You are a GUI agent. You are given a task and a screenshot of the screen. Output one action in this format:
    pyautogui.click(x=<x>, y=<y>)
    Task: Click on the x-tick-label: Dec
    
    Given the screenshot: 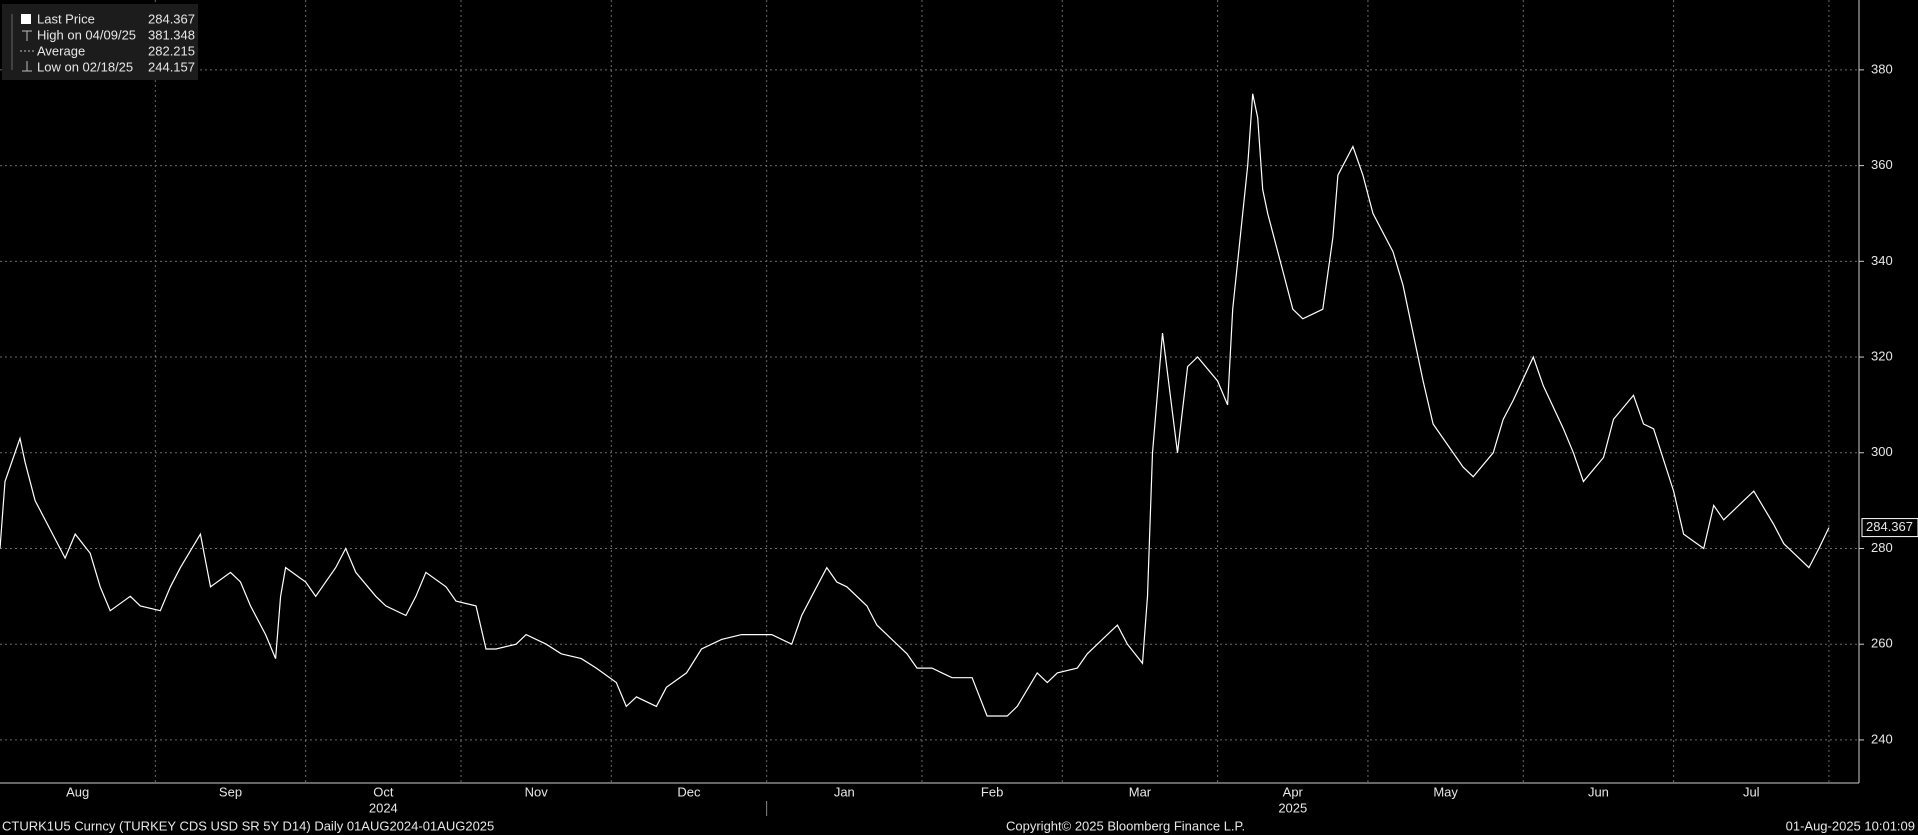 What is the action you would take?
    pyautogui.click(x=689, y=791)
    